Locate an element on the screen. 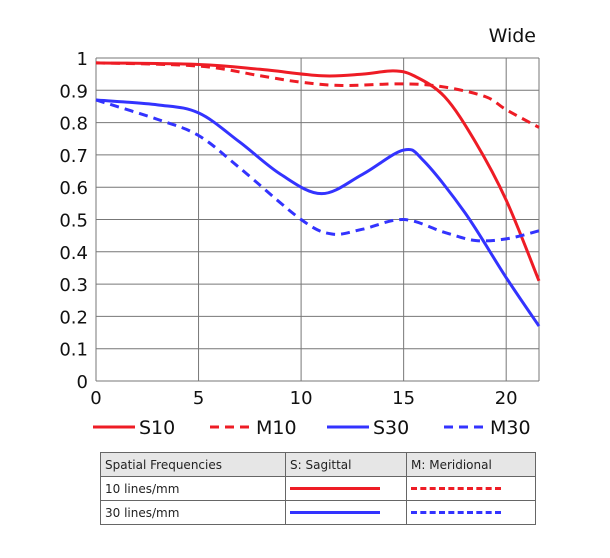 This screenshot has height=558, width=610. header-spatial-frequencies: Spatial Frequencies is located at coordinates (193, 464).